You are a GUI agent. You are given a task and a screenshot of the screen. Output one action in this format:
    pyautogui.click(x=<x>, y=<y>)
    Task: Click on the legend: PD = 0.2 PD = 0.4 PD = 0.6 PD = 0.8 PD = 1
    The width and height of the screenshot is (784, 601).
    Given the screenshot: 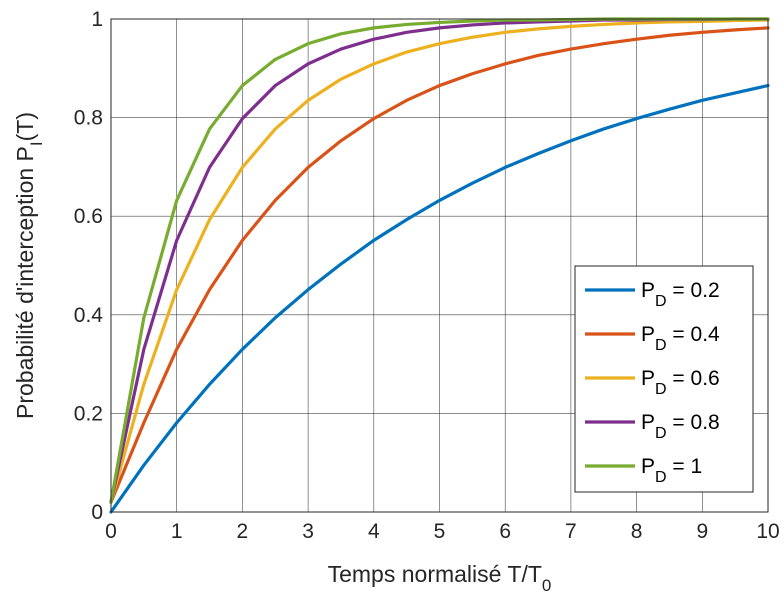 What is the action you would take?
    pyautogui.click(x=664, y=379)
    